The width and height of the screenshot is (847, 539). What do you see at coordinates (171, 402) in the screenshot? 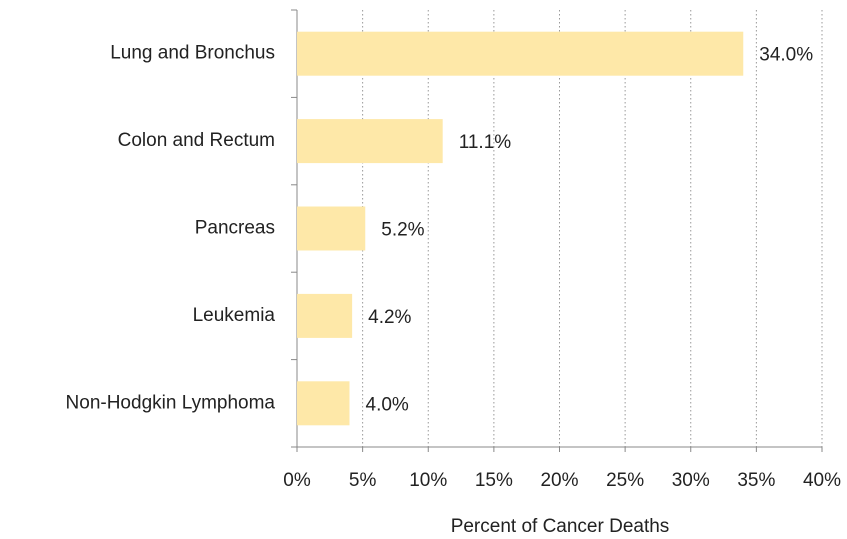
I see `y-tick-label: Non-Hodgkin Lymphoma` at bounding box center [171, 402].